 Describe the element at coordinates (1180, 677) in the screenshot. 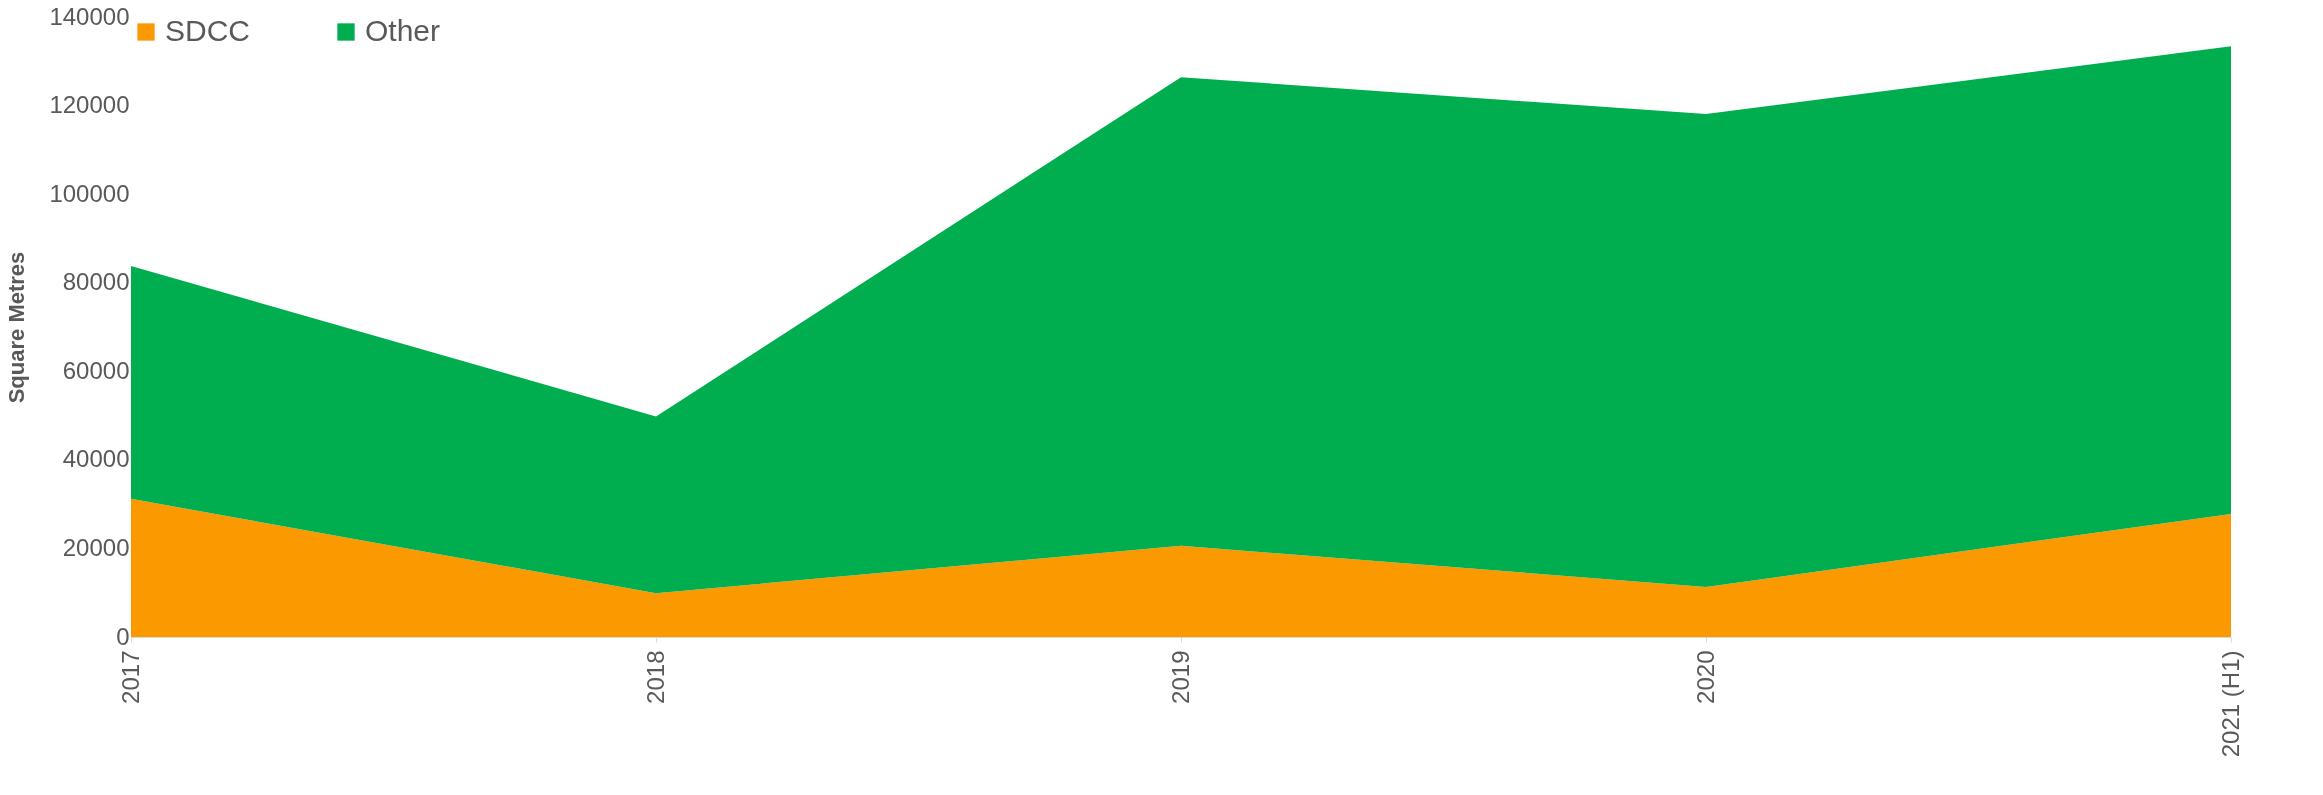

I see `x-tick-label: 2019` at that location.